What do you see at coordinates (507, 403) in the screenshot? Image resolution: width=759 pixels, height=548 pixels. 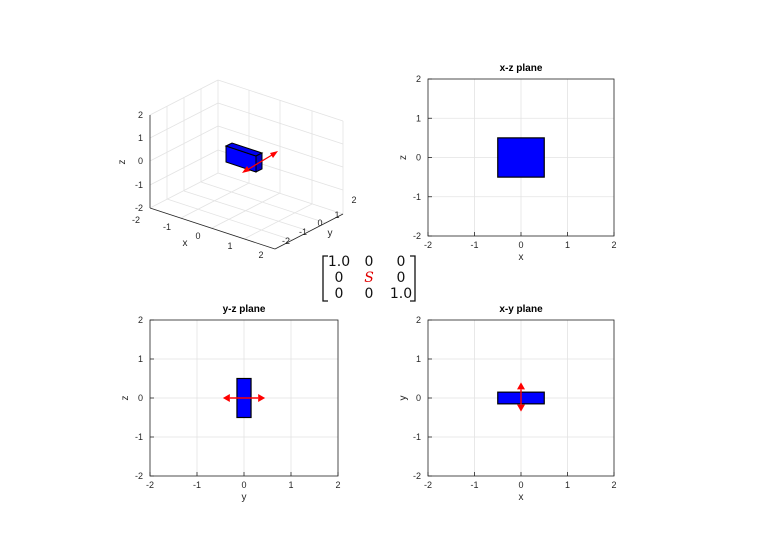 I see `xy-plane-plot: -2-2 -1 -1 0 0 1 1 2 2 x-y plane x y` at bounding box center [507, 403].